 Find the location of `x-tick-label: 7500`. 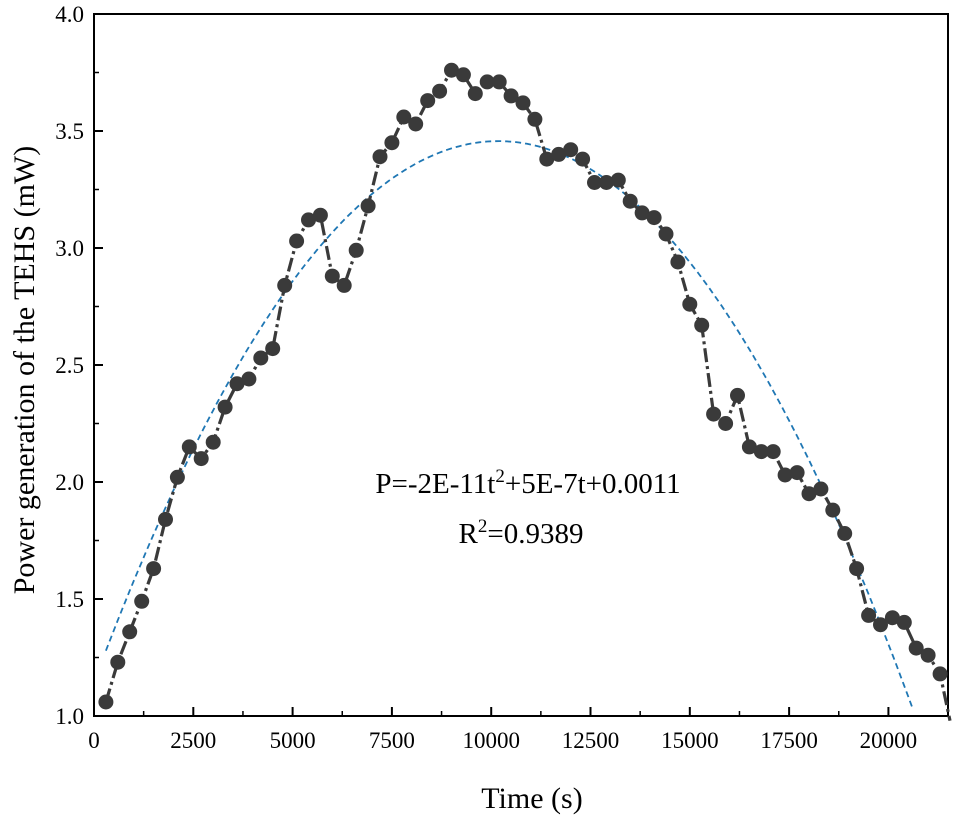

x-tick-label: 7500 is located at coordinates (392, 740).